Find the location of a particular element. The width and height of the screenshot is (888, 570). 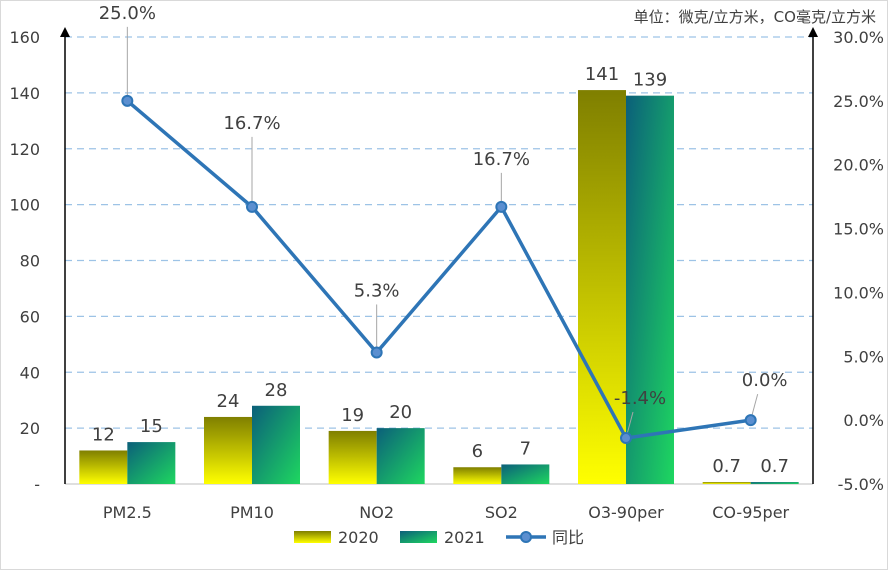

legend-swatch-2021 is located at coordinates (418, 537).